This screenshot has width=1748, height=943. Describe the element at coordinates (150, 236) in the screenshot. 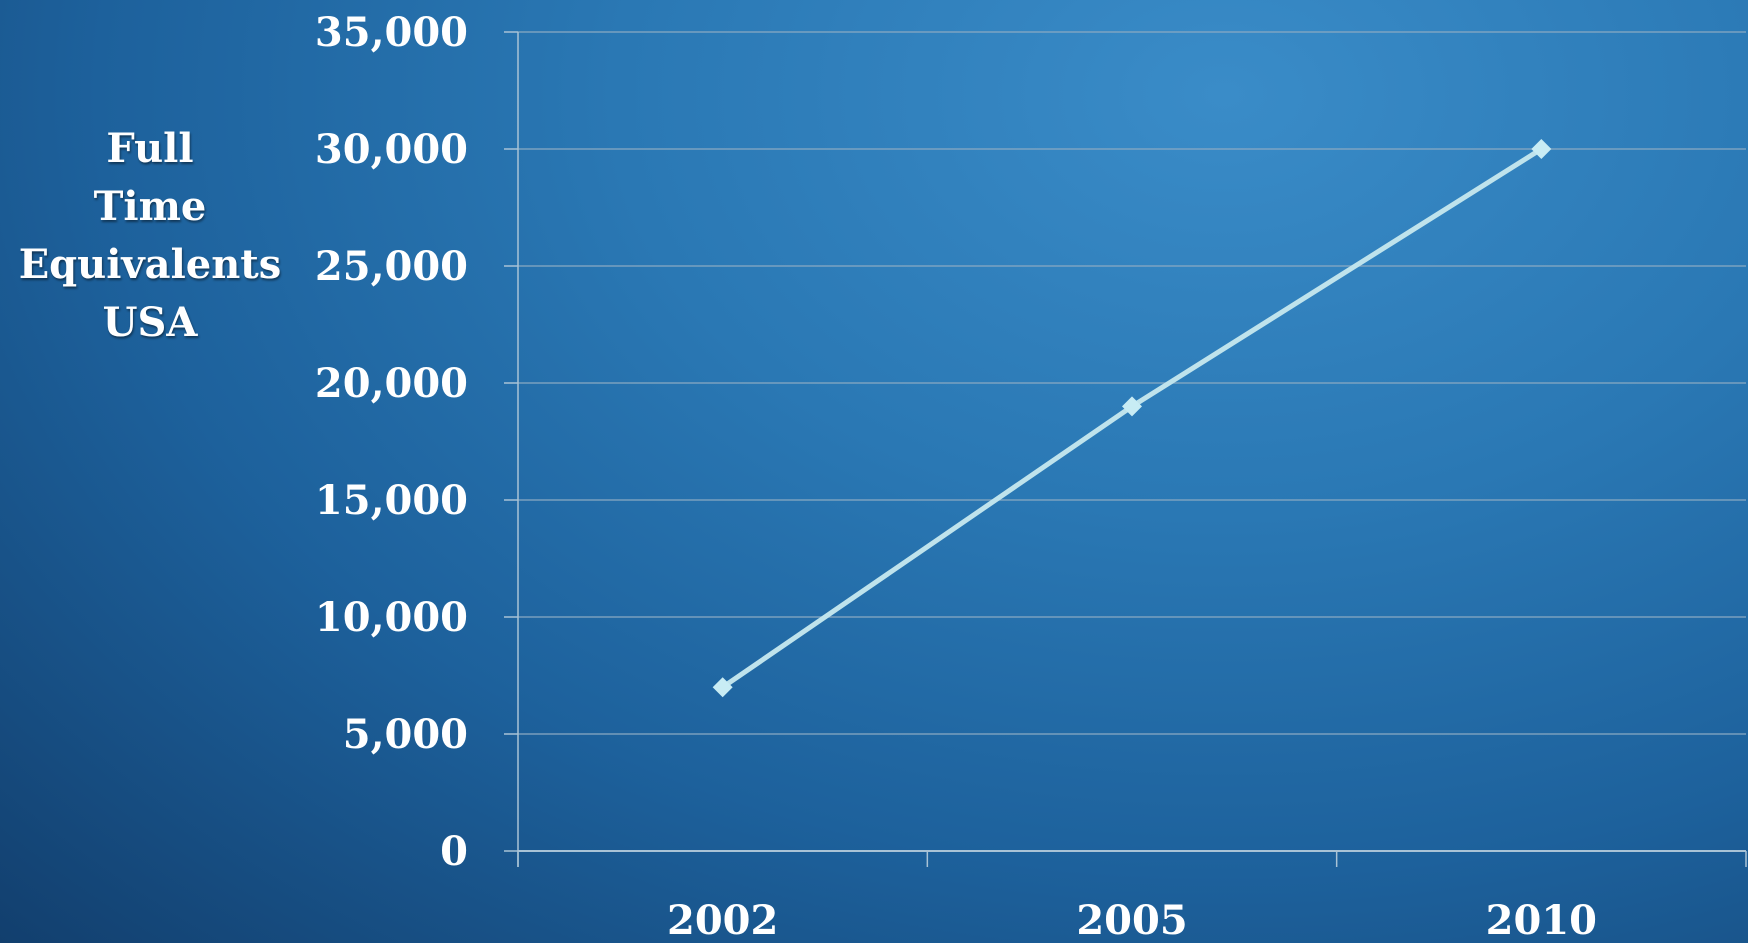

I see `y-axis-title: Full Time Equivalents USA` at that location.